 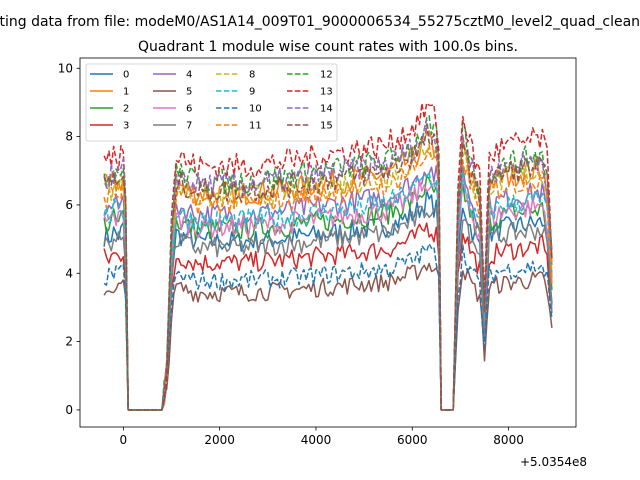 What do you see at coordinates (252, 92) in the screenshot?
I see `legend-label-9: 9` at bounding box center [252, 92].